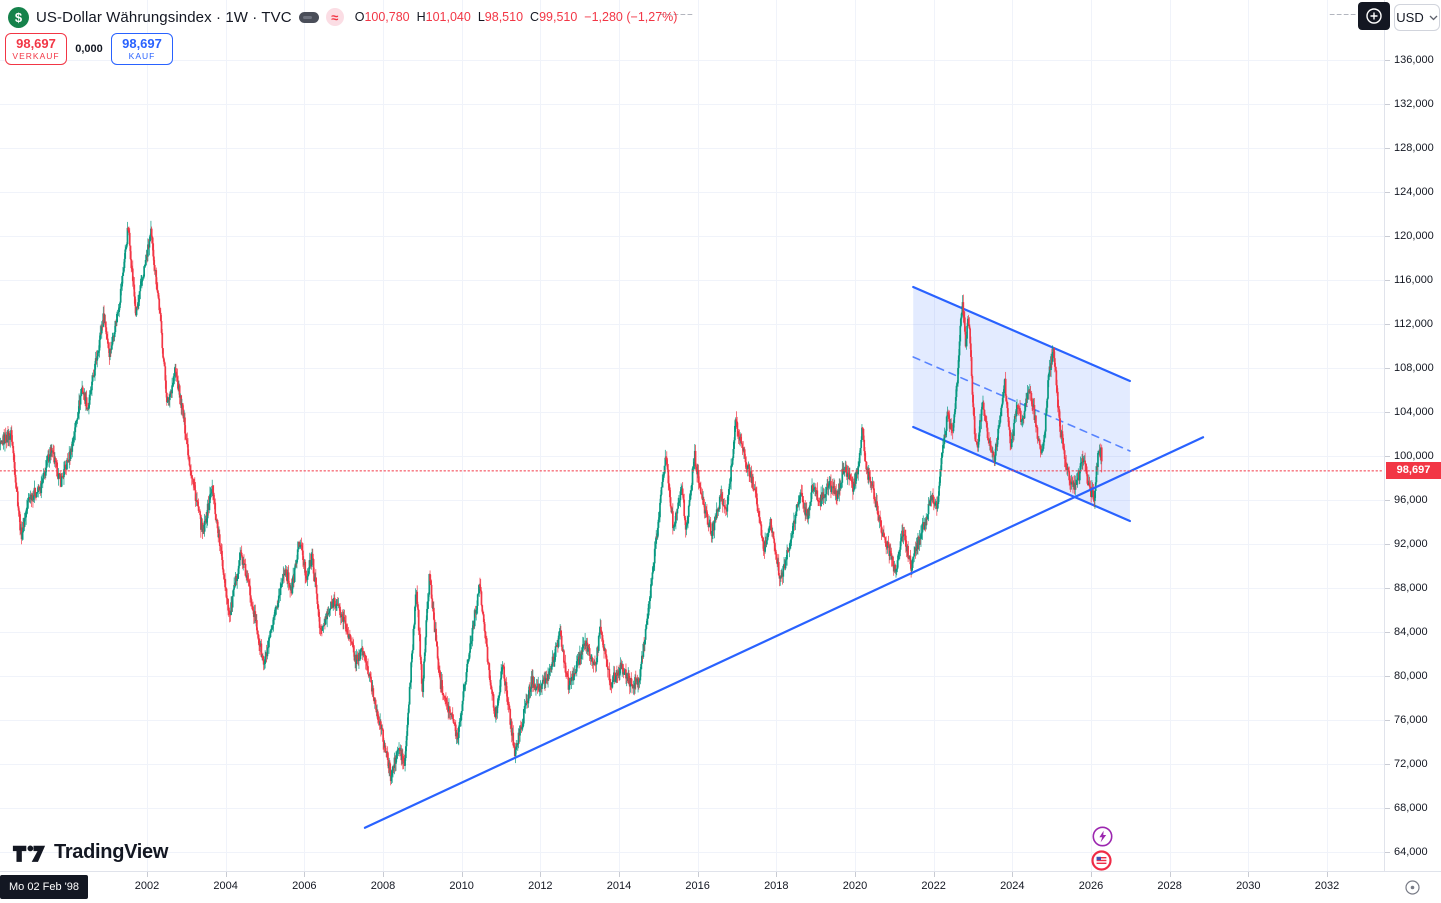  I want to click on us-flag-event-icon, so click(1101, 863).